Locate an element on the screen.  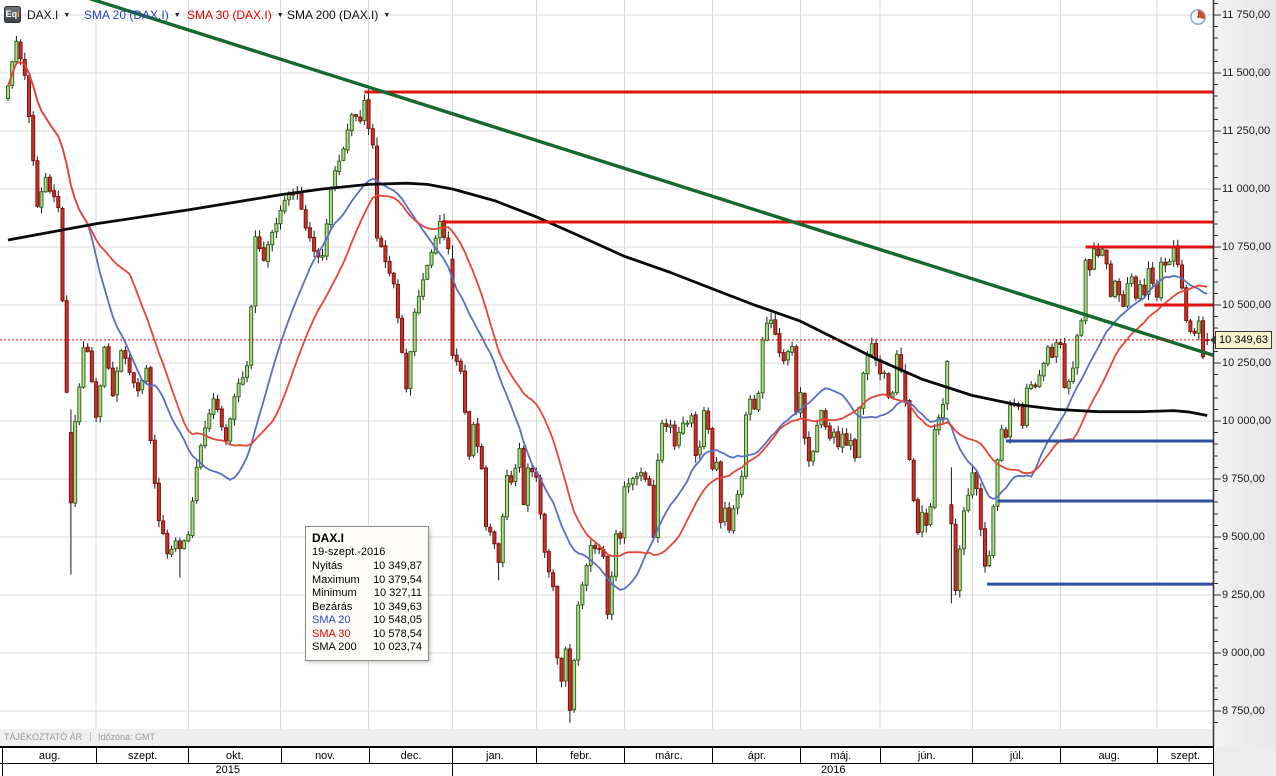
price-axis-label: 11 000,00 is located at coordinates (1246, 189).